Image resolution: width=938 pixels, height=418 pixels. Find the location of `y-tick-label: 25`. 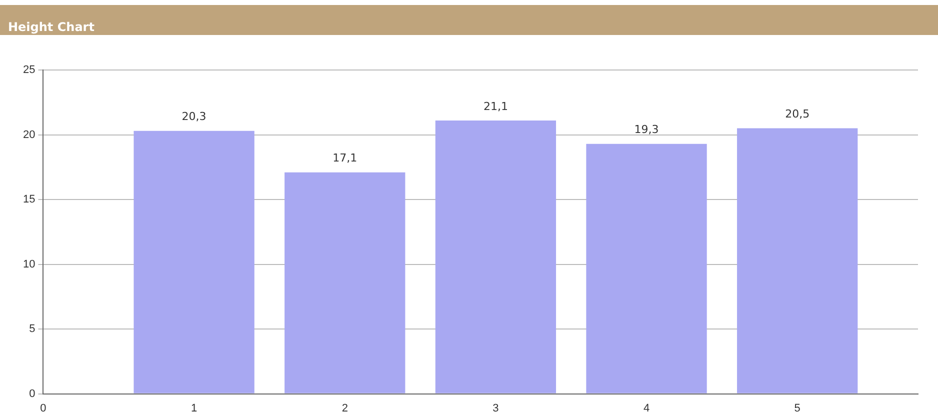

y-tick-label: 25 is located at coordinates (29, 70).